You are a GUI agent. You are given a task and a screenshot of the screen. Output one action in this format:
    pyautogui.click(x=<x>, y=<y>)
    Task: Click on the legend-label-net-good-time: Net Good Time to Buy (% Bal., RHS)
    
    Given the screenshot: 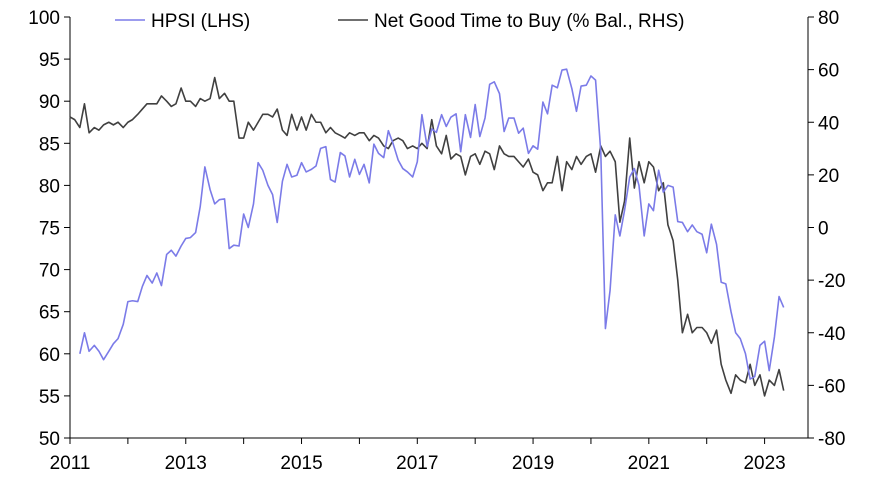 What is the action you would take?
    pyautogui.click(x=529, y=21)
    